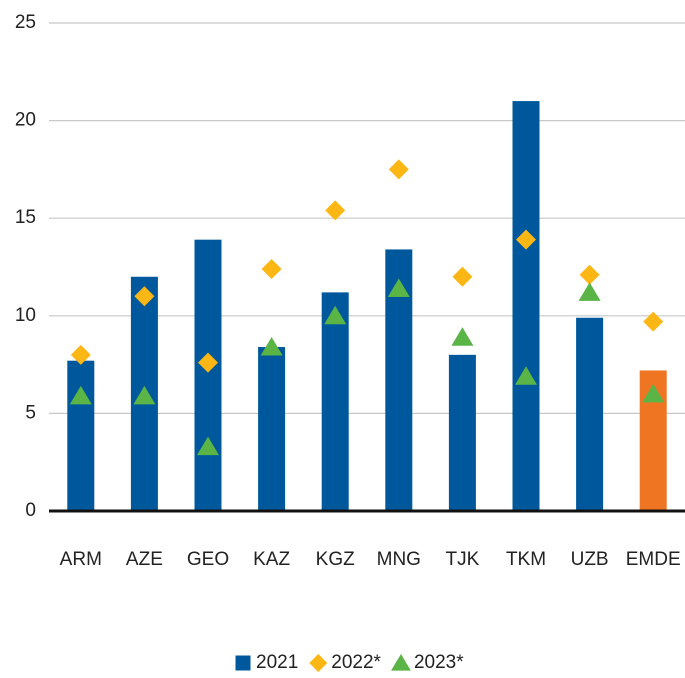 The image size is (685, 678). What do you see at coordinates (25, 120) in the screenshot?
I see `y-tick-label: 20` at bounding box center [25, 120].